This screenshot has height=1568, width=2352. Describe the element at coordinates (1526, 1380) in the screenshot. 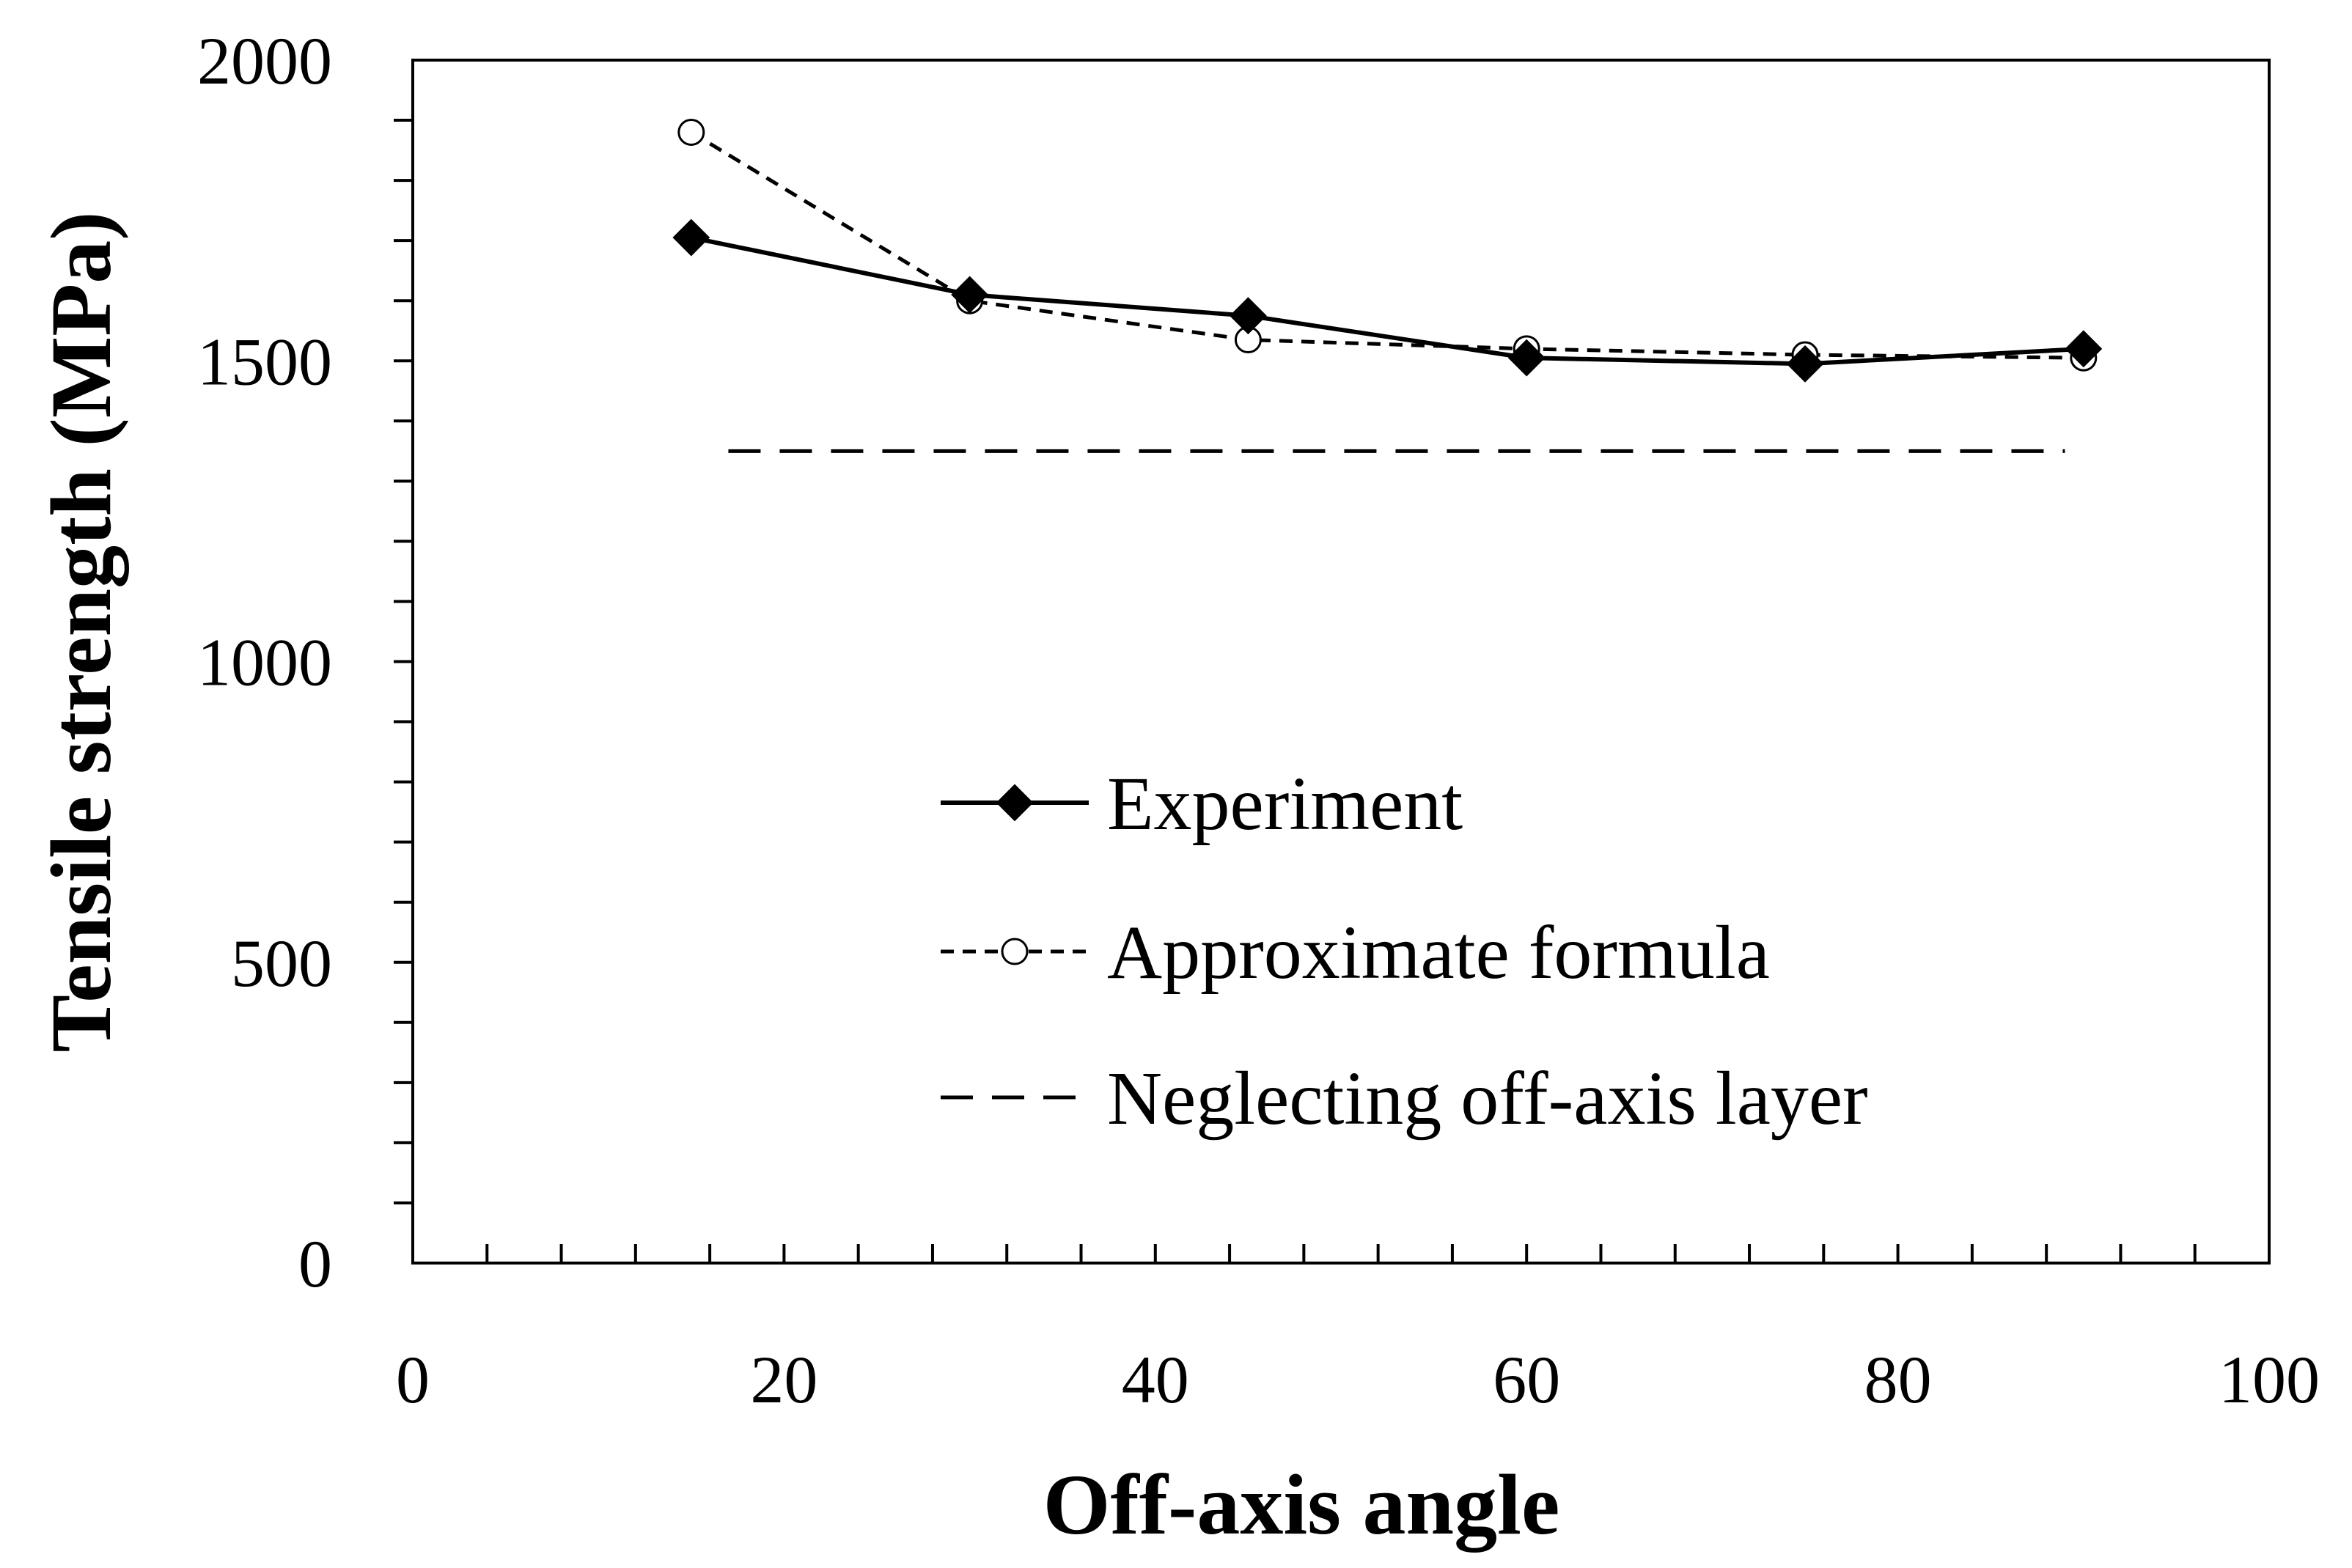

I see `x-tick-label: 60` at that location.